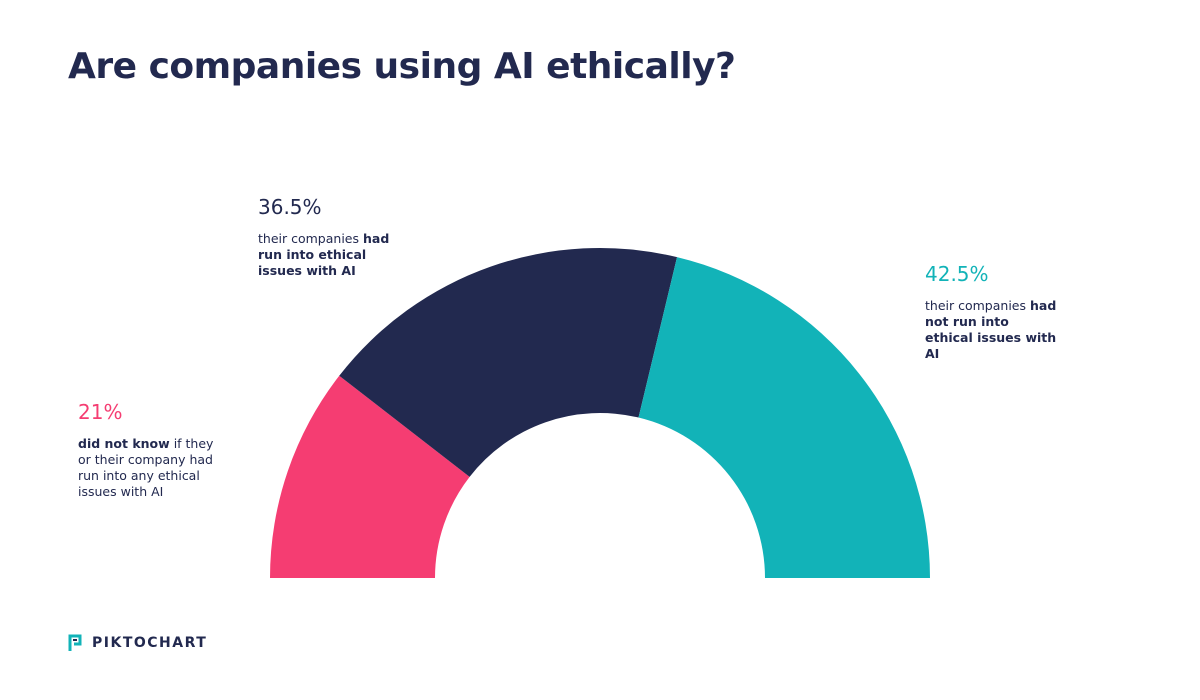  Describe the element at coordinates (124, 443) in the screenshot. I see `description-text: did not know` at that location.